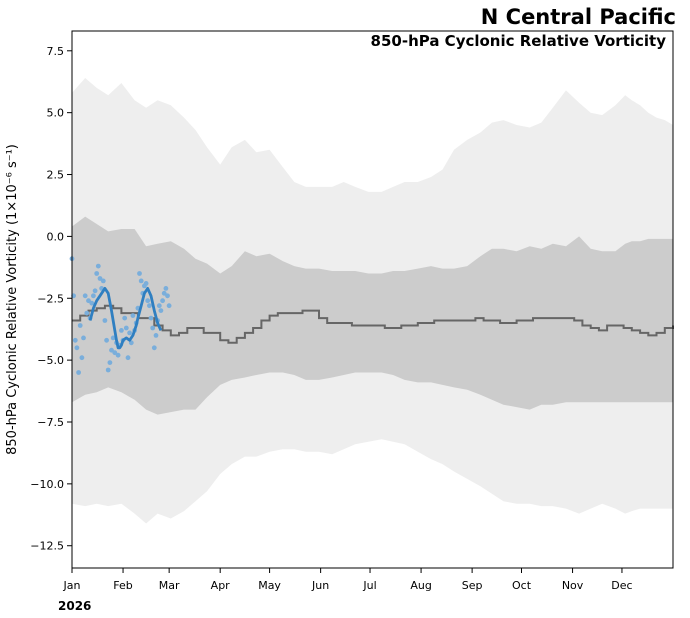 The width and height of the screenshot is (690, 618). I want to click on x-tick-label: Sep, so click(472, 585).